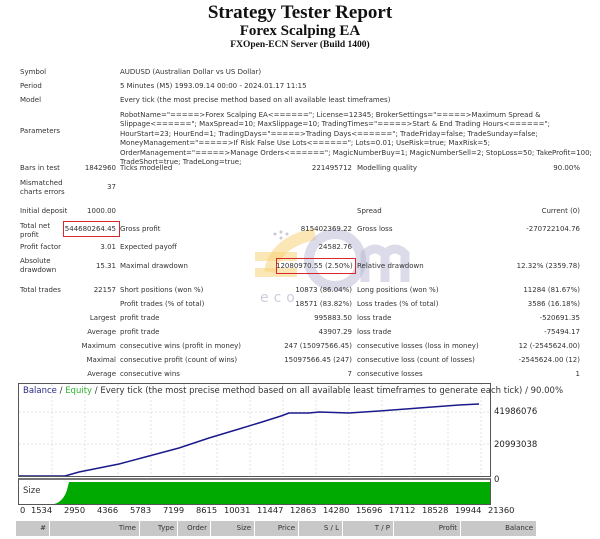 The width and height of the screenshot is (600, 539). What do you see at coordinates (111, 187) in the screenshot?
I see `mismatch-value: 37` at bounding box center [111, 187].